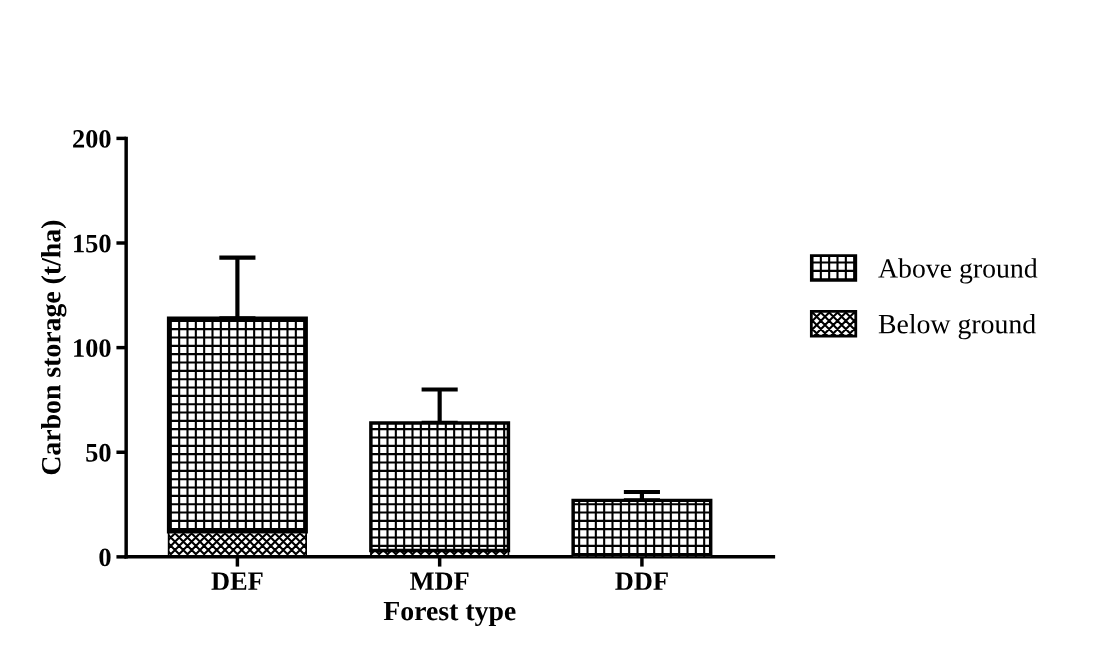 Image resolution: width=1097 pixels, height=659 pixels. What do you see at coordinates (957, 326) in the screenshot?
I see `legend-label: Below ground` at bounding box center [957, 326].